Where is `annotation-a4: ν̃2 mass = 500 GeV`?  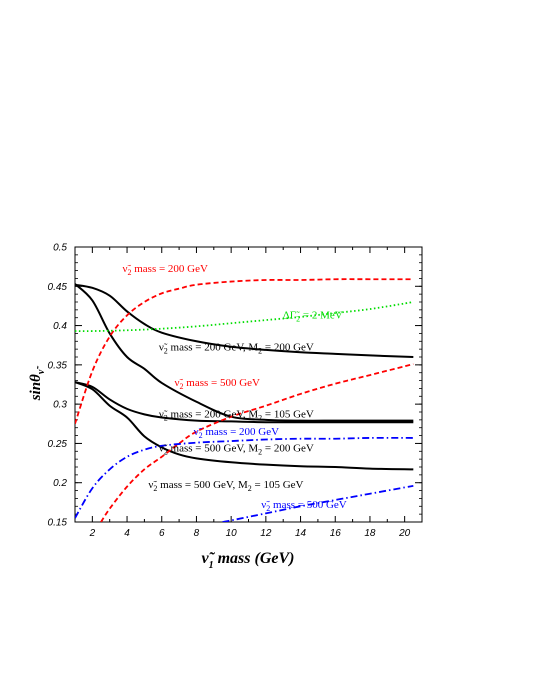 annotation-a4: ν̃2 mass = 500 GeV is located at coordinates (218, 384).